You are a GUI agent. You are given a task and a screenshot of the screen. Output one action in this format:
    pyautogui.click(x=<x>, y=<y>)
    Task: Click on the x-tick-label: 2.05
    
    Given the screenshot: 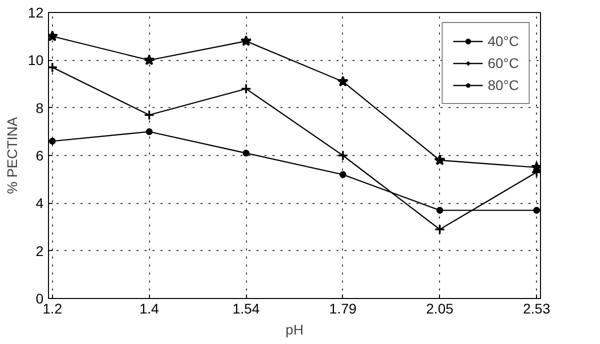 What is the action you would take?
    pyautogui.click(x=440, y=308)
    